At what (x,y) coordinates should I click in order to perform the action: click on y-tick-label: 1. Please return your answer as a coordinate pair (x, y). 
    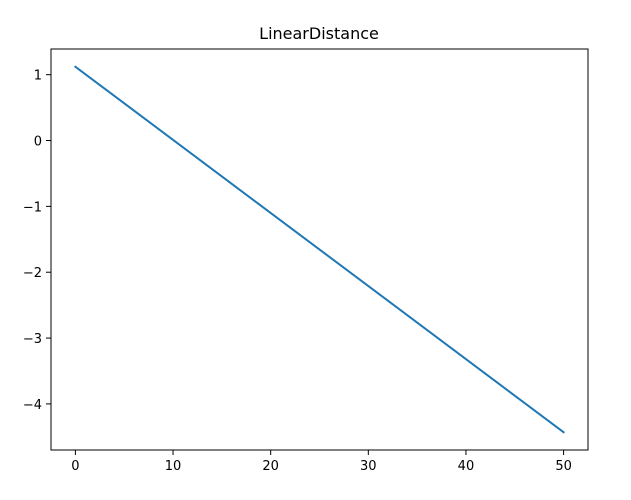
    Looking at the image, I should click on (38, 76).